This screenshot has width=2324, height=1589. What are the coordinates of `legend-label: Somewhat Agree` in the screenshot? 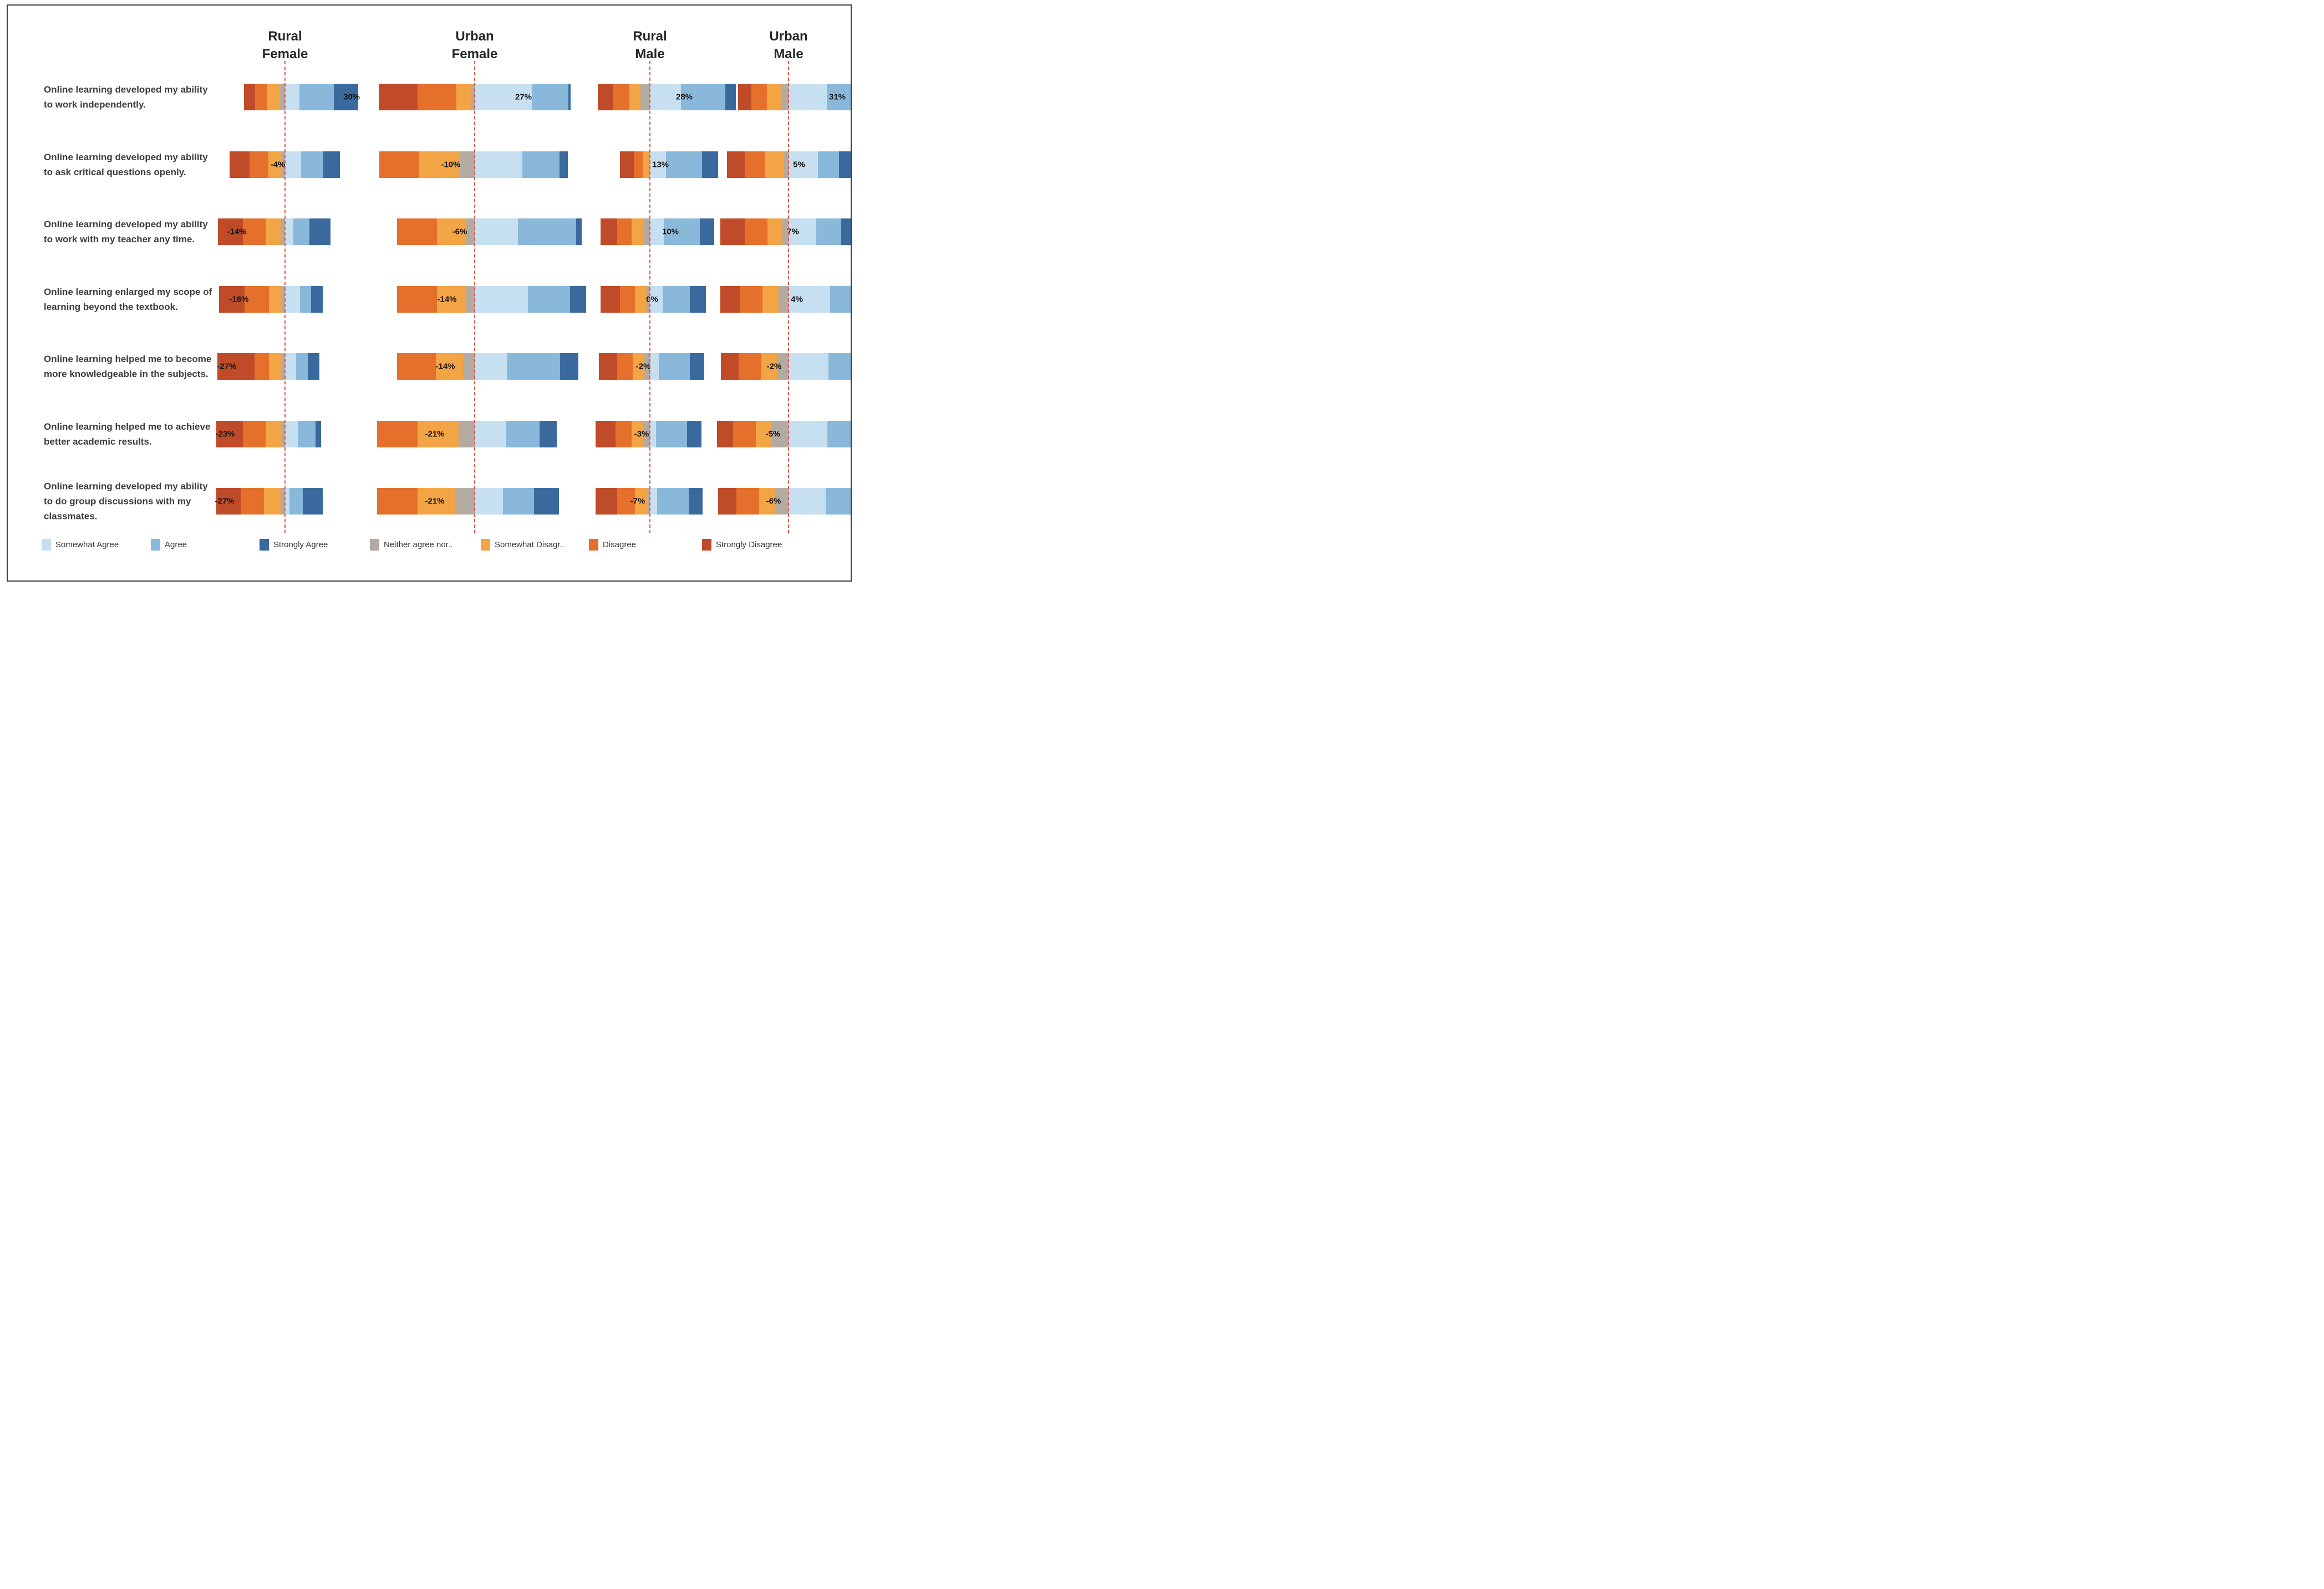 It's located at (87, 544).